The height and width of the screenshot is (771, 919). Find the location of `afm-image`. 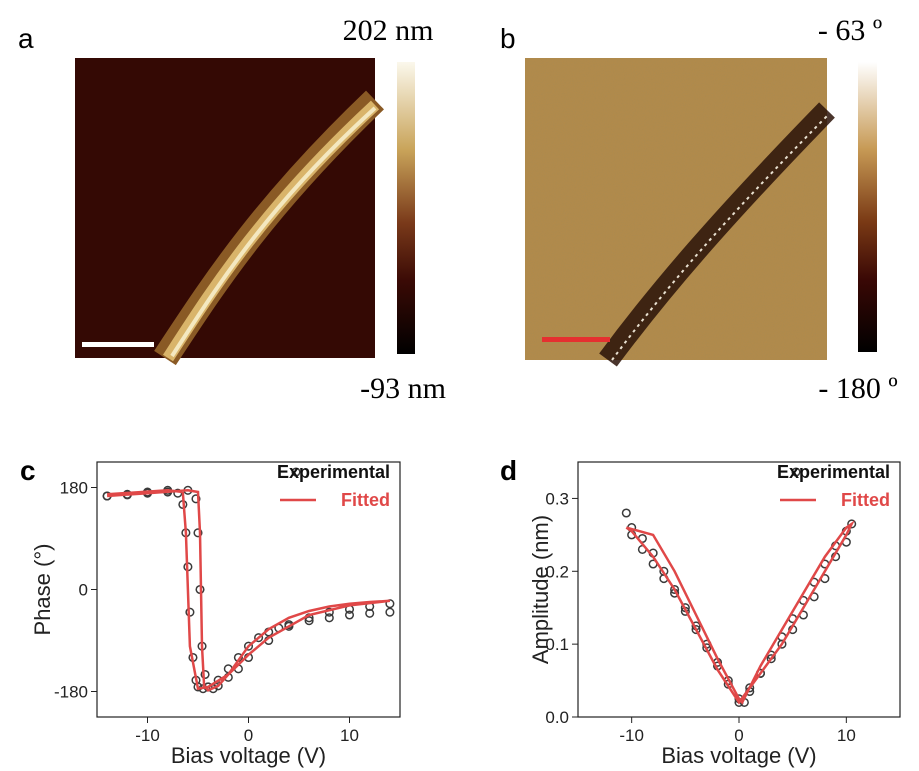

afm-image is located at coordinates (225, 208).